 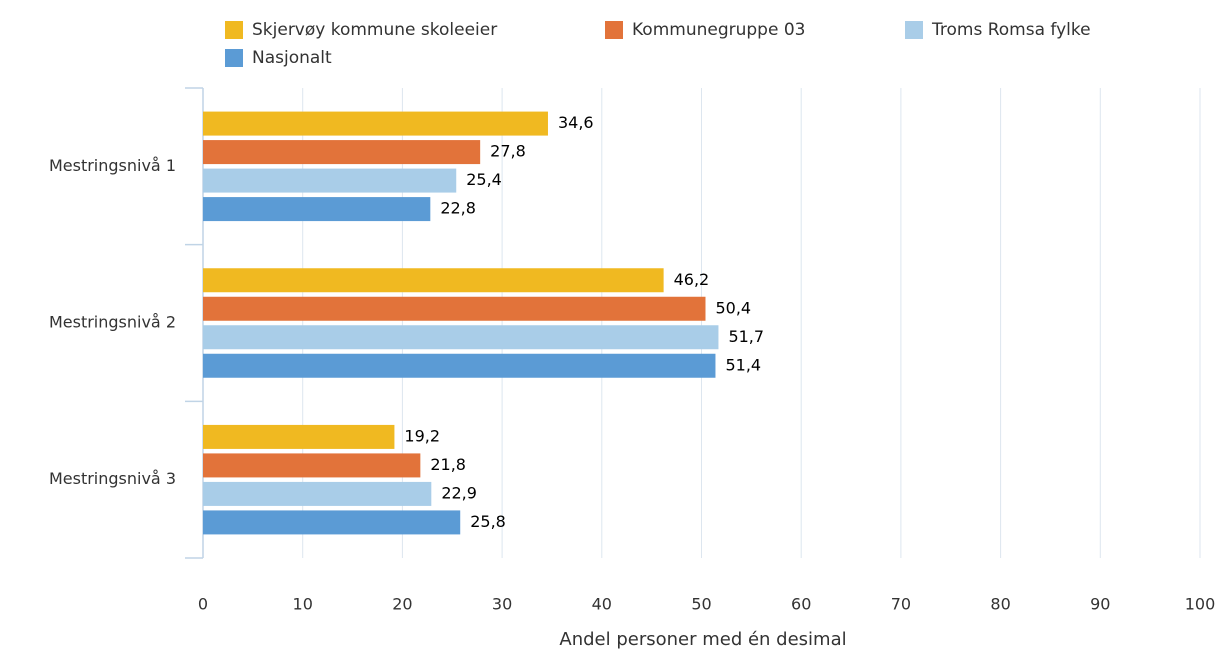 I want to click on x-tick-label: 90, so click(x=1100, y=604).